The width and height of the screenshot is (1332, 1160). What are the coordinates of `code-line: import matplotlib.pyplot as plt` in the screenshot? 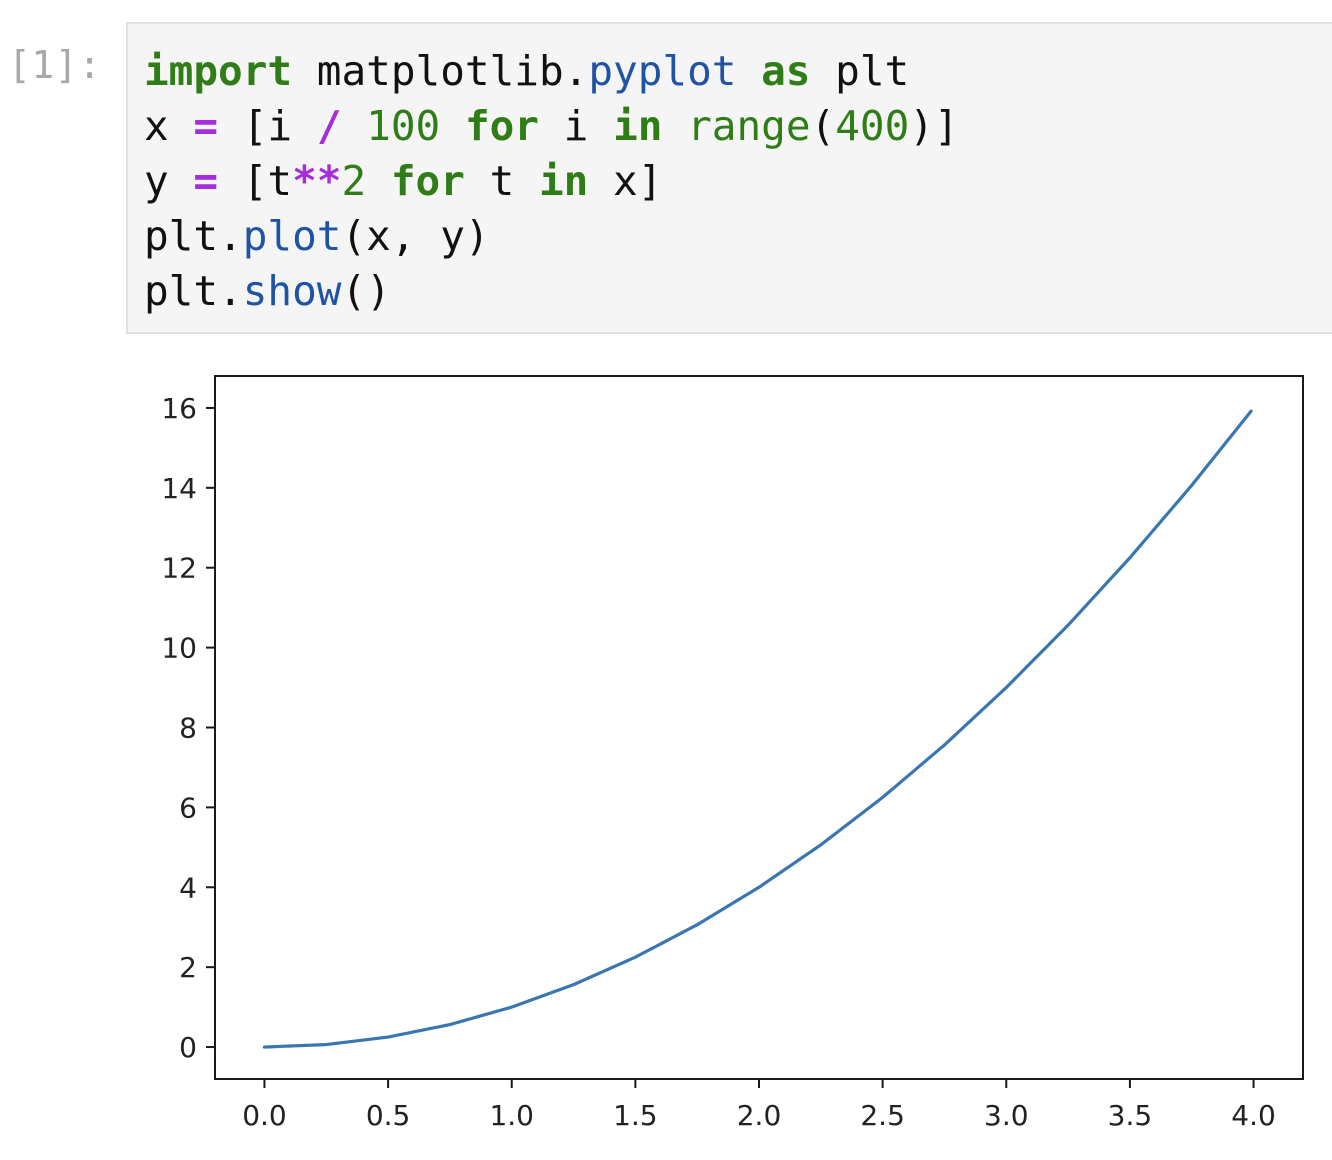 It's located at (551, 71).